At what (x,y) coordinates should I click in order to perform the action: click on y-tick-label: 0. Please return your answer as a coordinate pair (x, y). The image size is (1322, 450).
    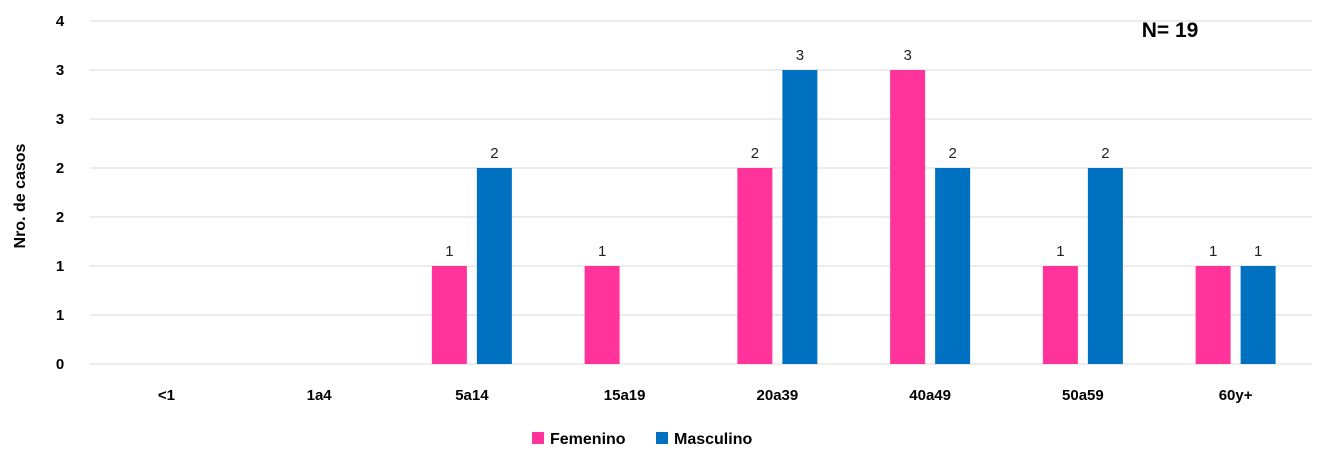
    Looking at the image, I should click on (60, 364).